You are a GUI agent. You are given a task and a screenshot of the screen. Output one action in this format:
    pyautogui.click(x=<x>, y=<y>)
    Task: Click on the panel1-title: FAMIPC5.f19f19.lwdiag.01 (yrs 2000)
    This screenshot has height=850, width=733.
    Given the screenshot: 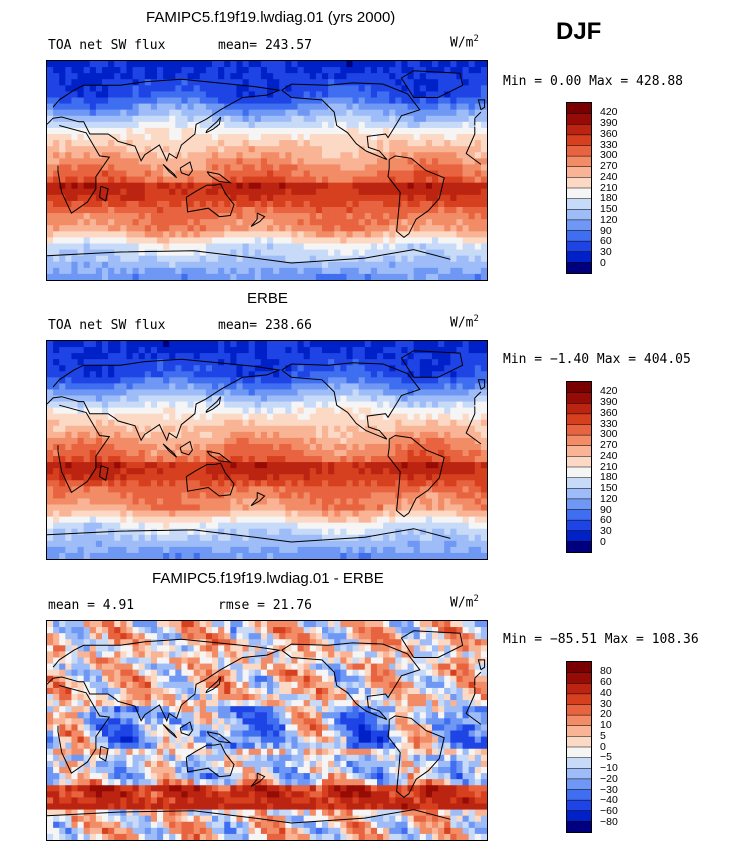 What is the action you would take?
    pyautogui.click(x=271, y=17)
    